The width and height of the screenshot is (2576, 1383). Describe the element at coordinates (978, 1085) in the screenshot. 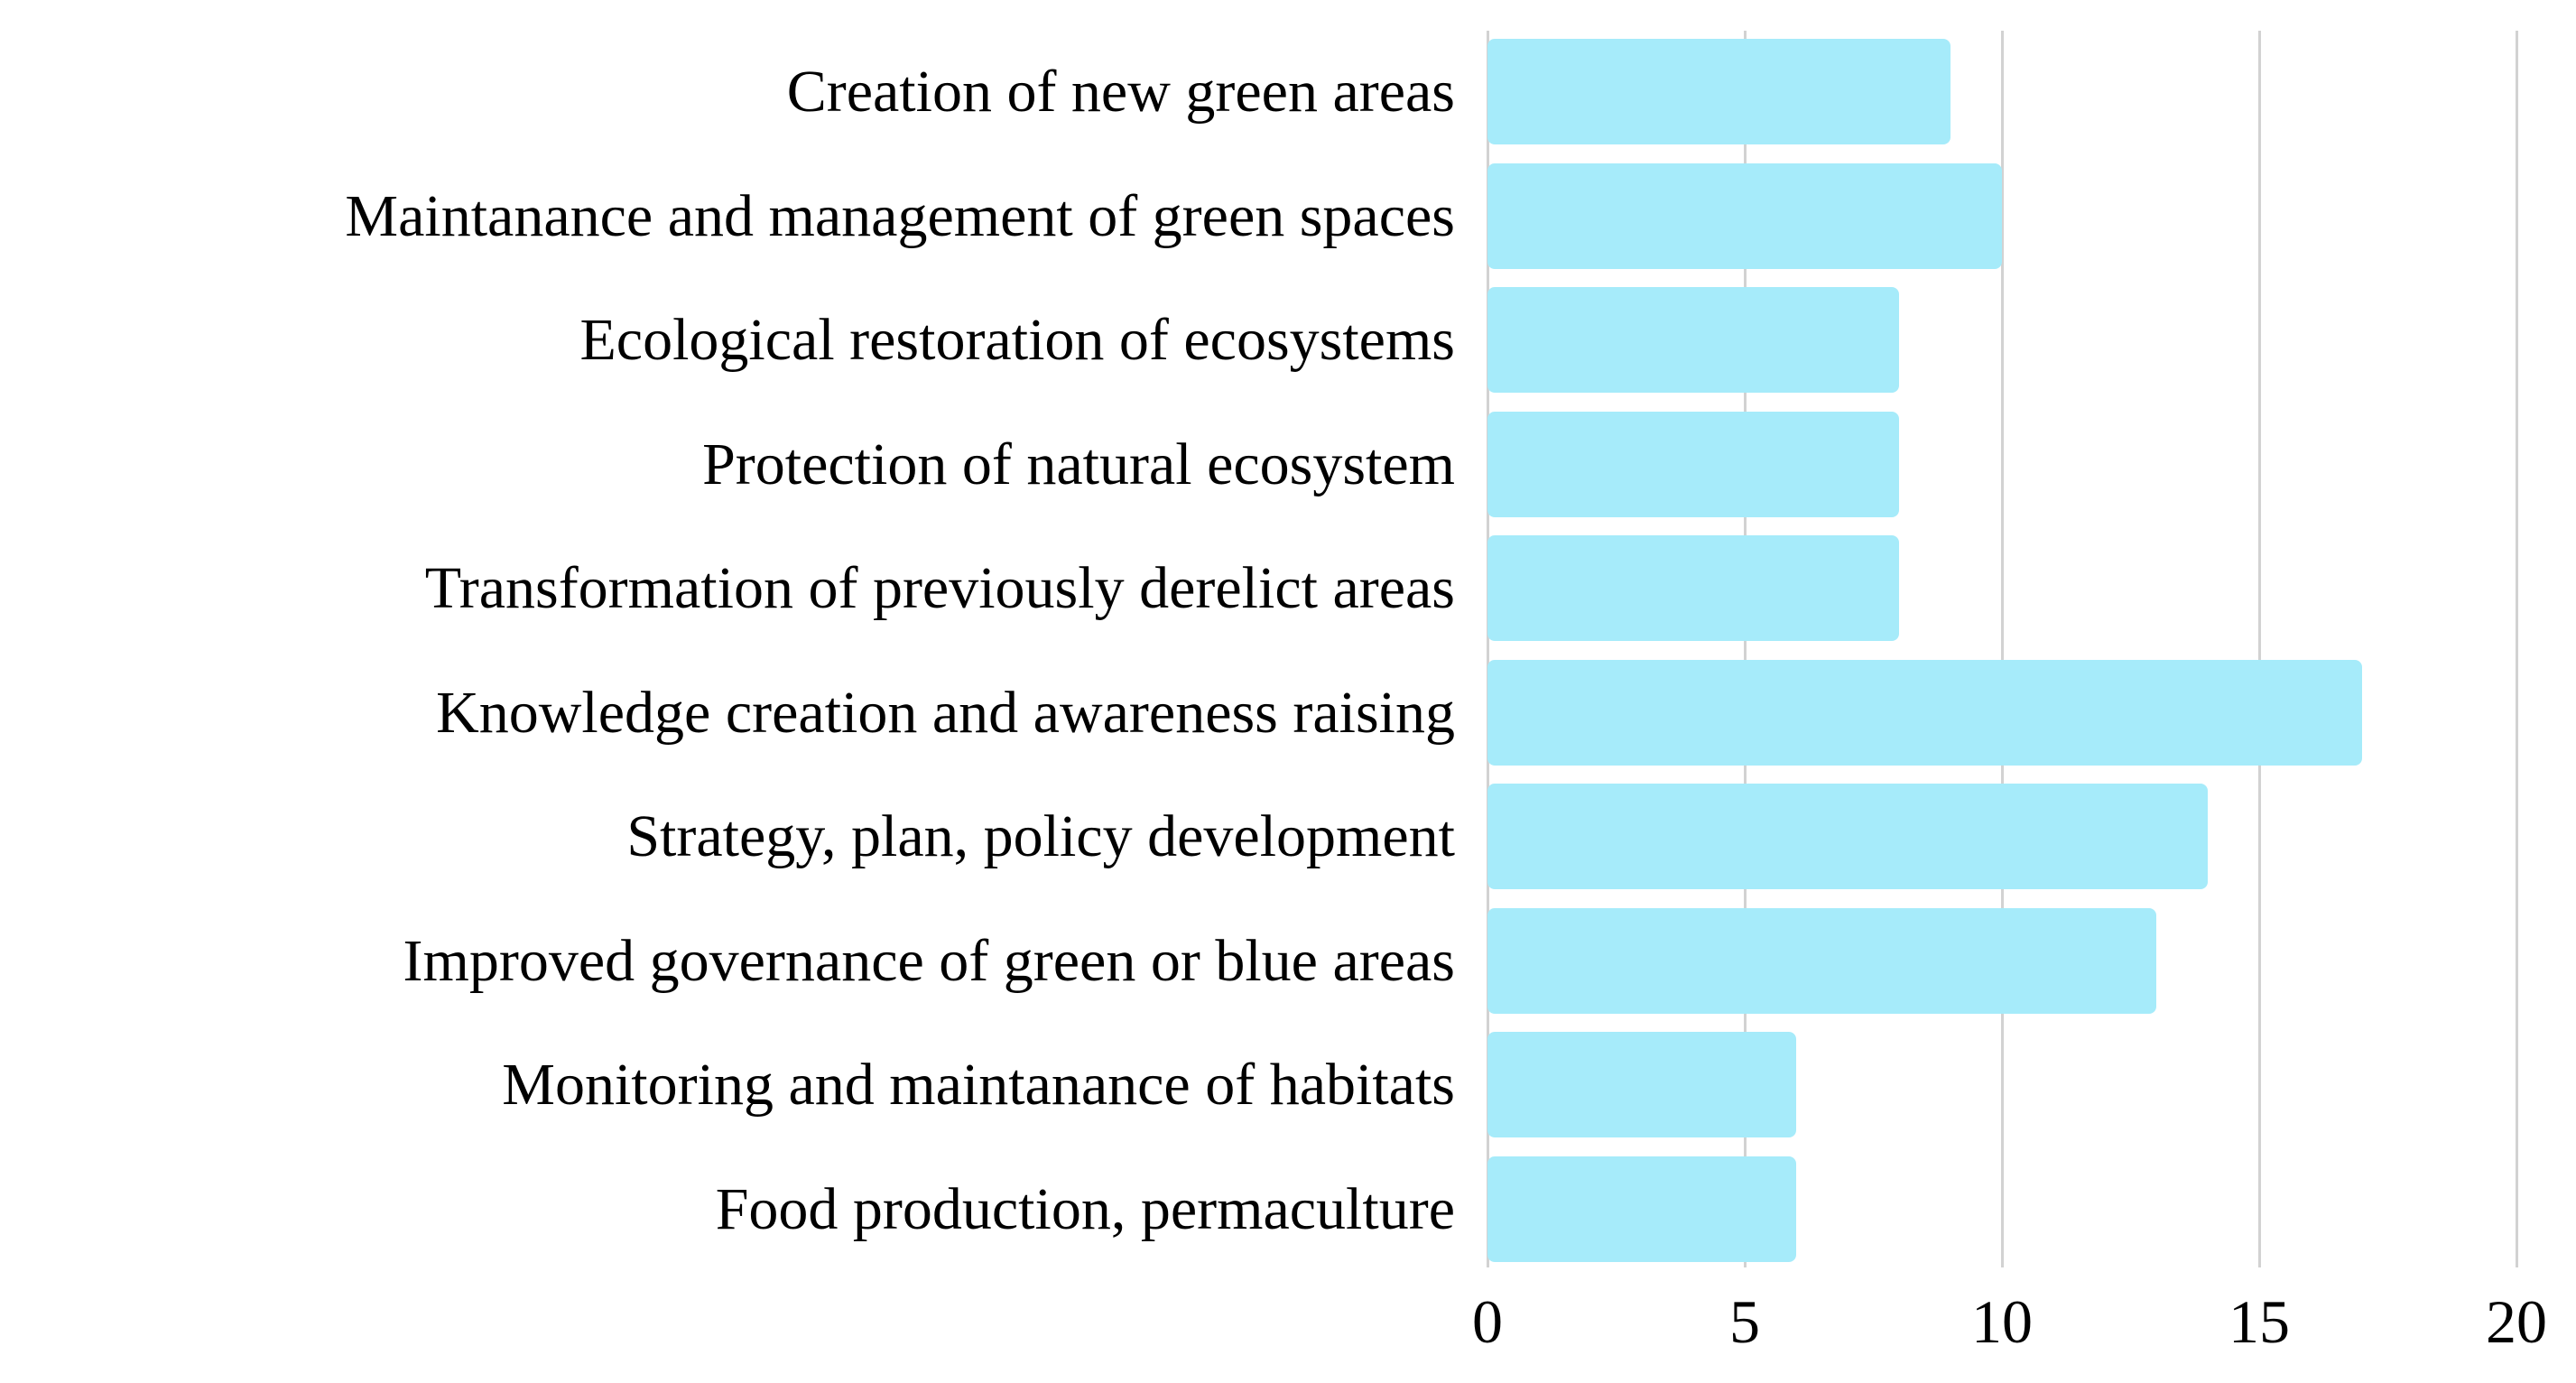

I see `category-label: Monitoring and maintanance of habitats` at that location.